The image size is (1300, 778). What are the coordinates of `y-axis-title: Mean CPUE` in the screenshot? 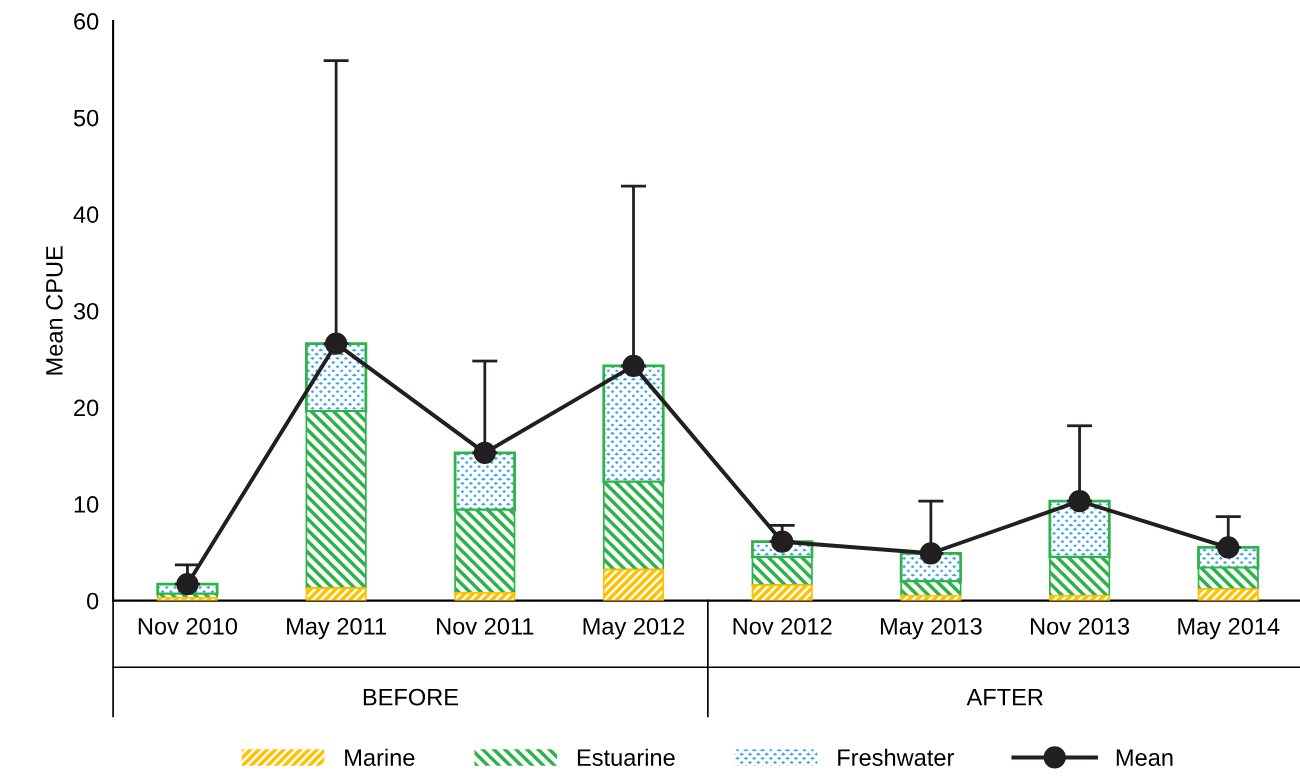 It's located at (54, 310).